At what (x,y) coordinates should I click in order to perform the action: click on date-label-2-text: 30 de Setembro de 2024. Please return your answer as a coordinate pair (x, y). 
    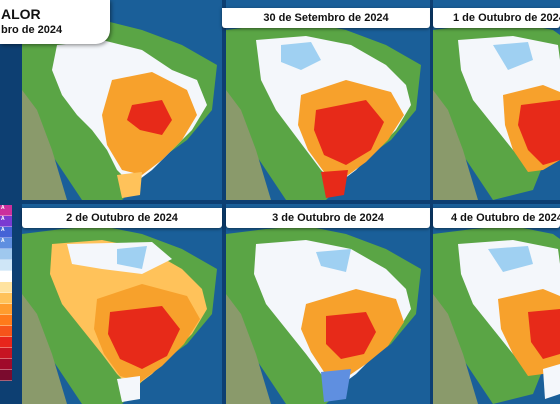
    Looking at the image, I should click on (326, 18).